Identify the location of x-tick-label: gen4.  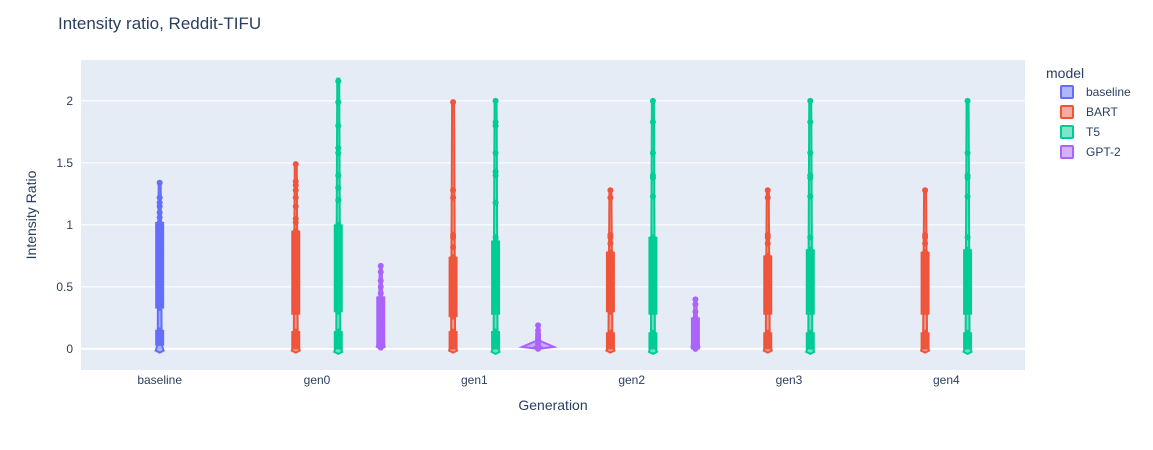
(946, 380).